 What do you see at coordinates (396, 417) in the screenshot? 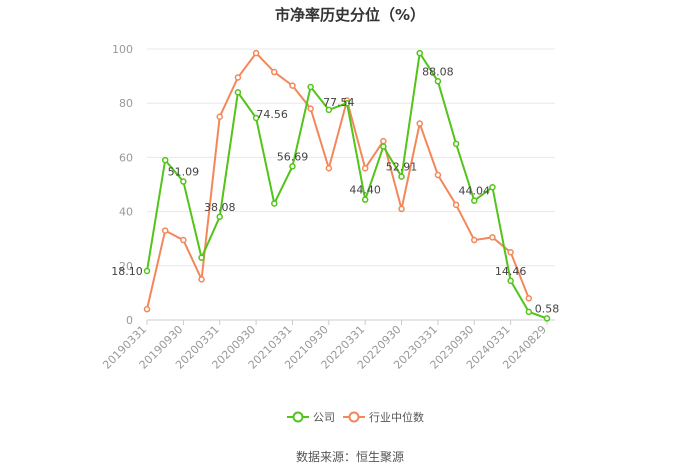
I see `legend-label: 行业中位数` at bounding box center [396, 417].